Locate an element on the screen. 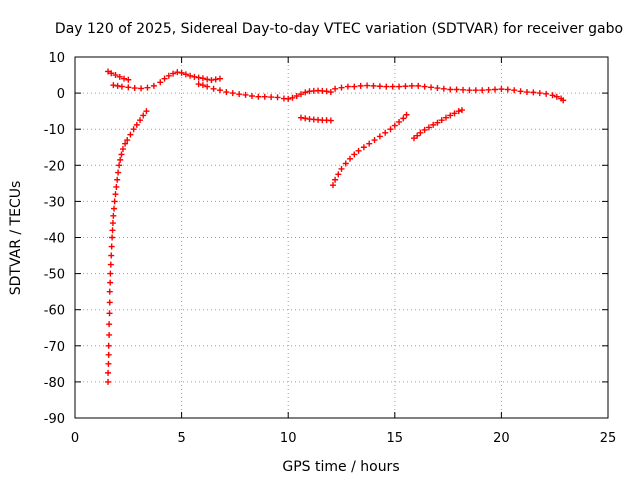 The image size is (640, 480). x-tick-label: 15 is located at coordinates (395, 438).